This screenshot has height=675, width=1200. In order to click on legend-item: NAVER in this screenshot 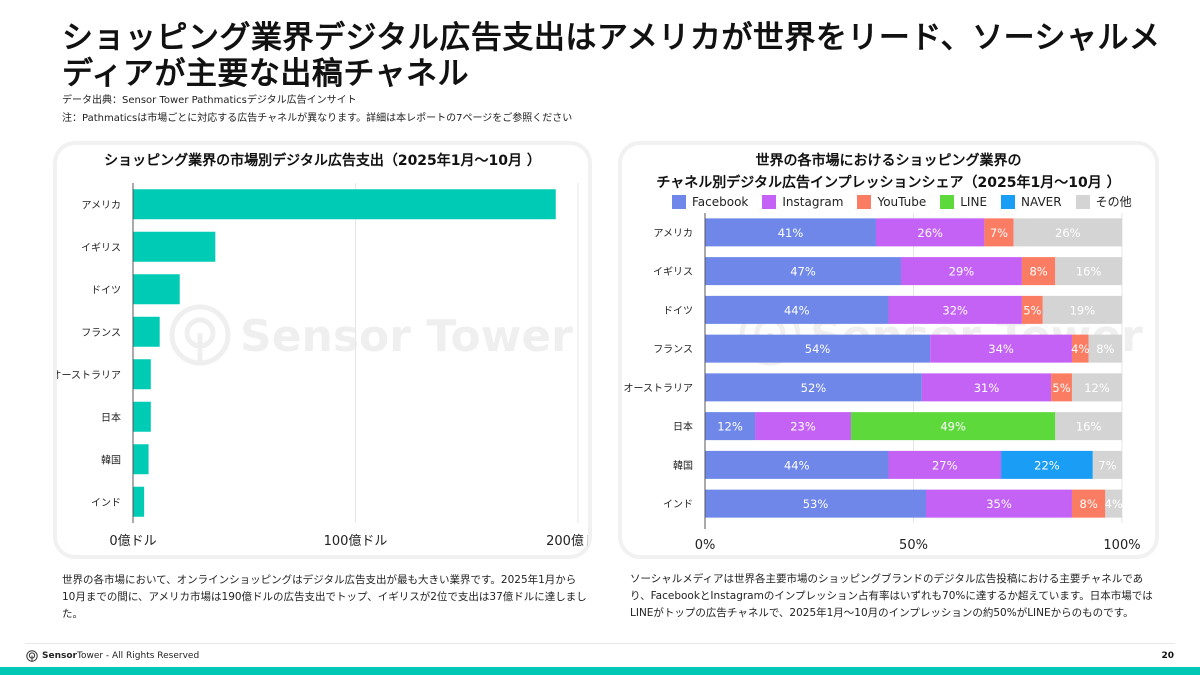, I will do `click(1031, 201)`.